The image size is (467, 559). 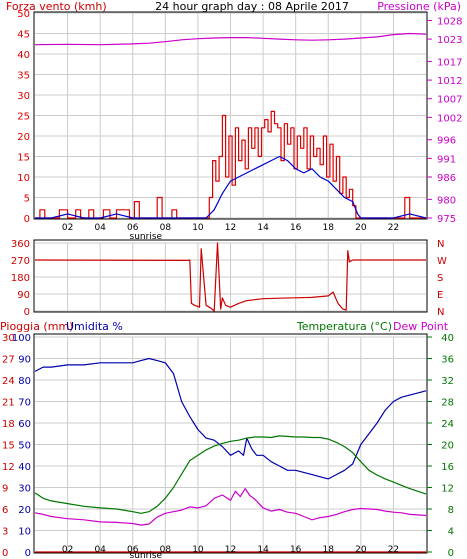 What do you see at coordinates (146, 555) in the screenshot?
I see `humidity-sunrise-label: sunrise` at bounding box center [146, 555].